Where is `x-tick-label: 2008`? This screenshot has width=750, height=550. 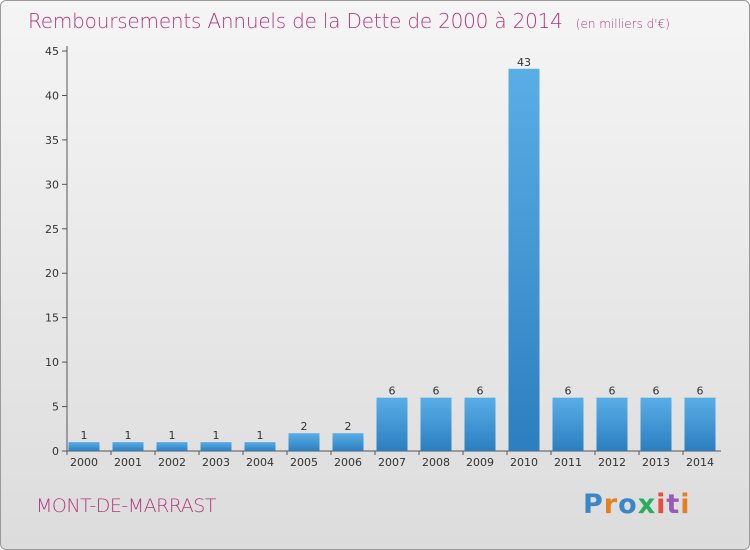
x-tick-label: 2008 is located at coordinates (436, 462).